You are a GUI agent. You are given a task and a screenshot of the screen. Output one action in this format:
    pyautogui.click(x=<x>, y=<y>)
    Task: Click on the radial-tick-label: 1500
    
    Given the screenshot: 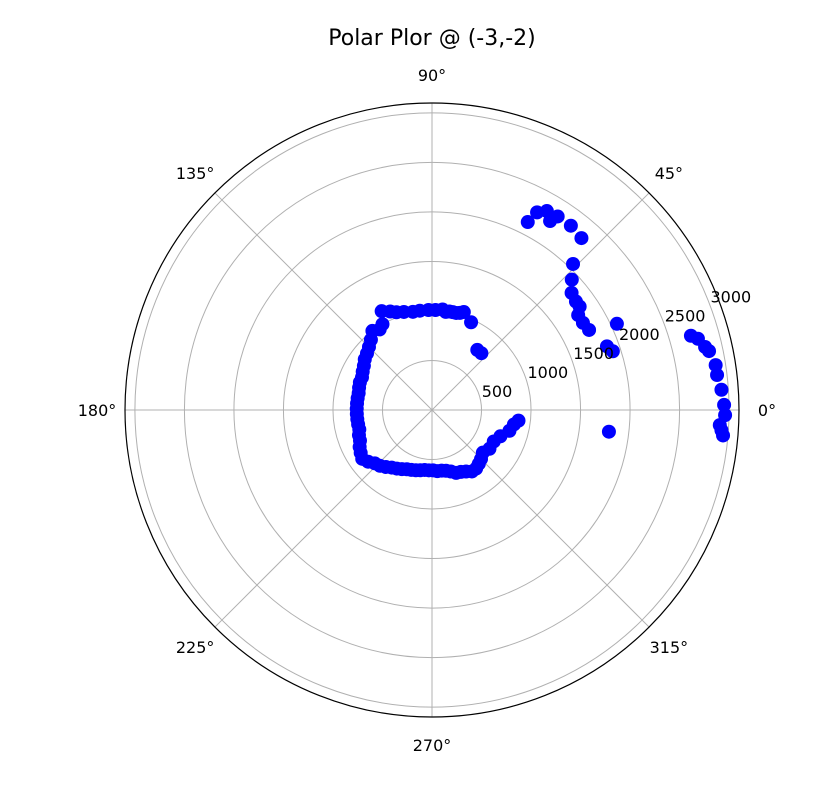 What is the action you would take?
    pyautogui.click(x=593, y=353)
    